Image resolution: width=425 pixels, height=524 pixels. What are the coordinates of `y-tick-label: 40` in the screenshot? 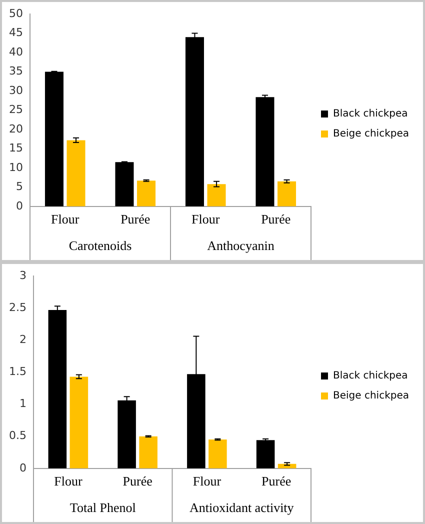 It's located at (15, 51).